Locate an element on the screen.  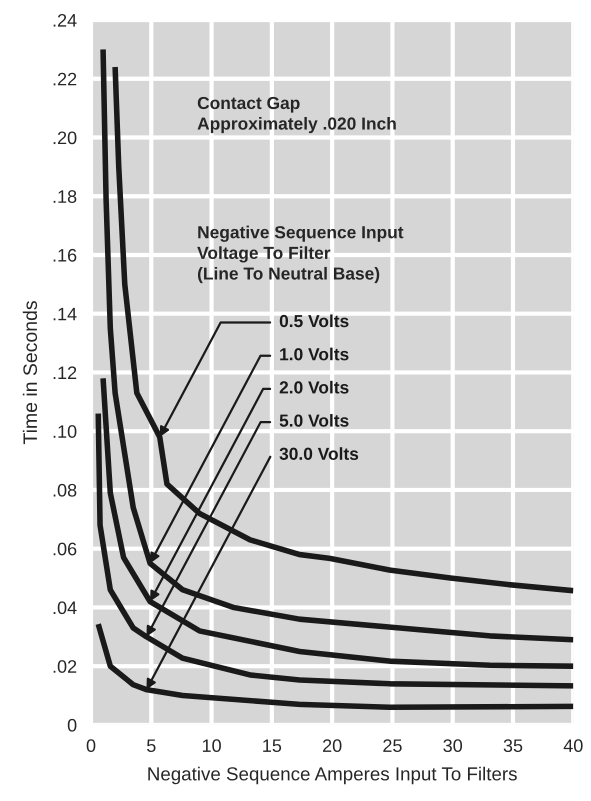
x-tick-label: 15 is located at coordinates (272, 745).